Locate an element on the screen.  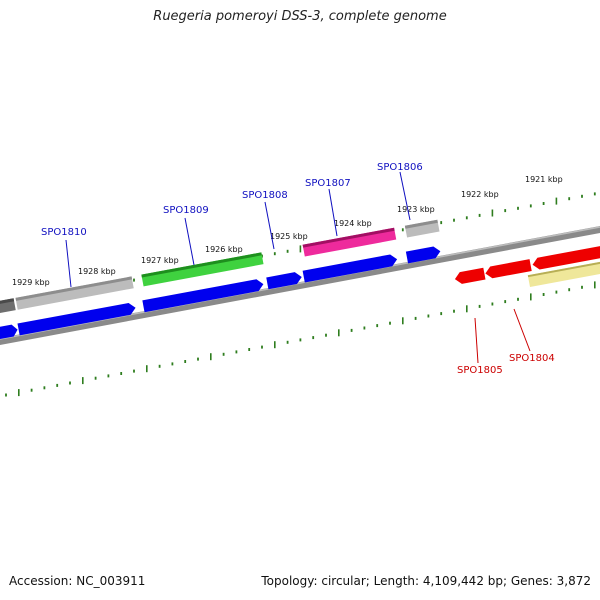
scale-label: 1926 kbp is located at coordinates (224, 249).